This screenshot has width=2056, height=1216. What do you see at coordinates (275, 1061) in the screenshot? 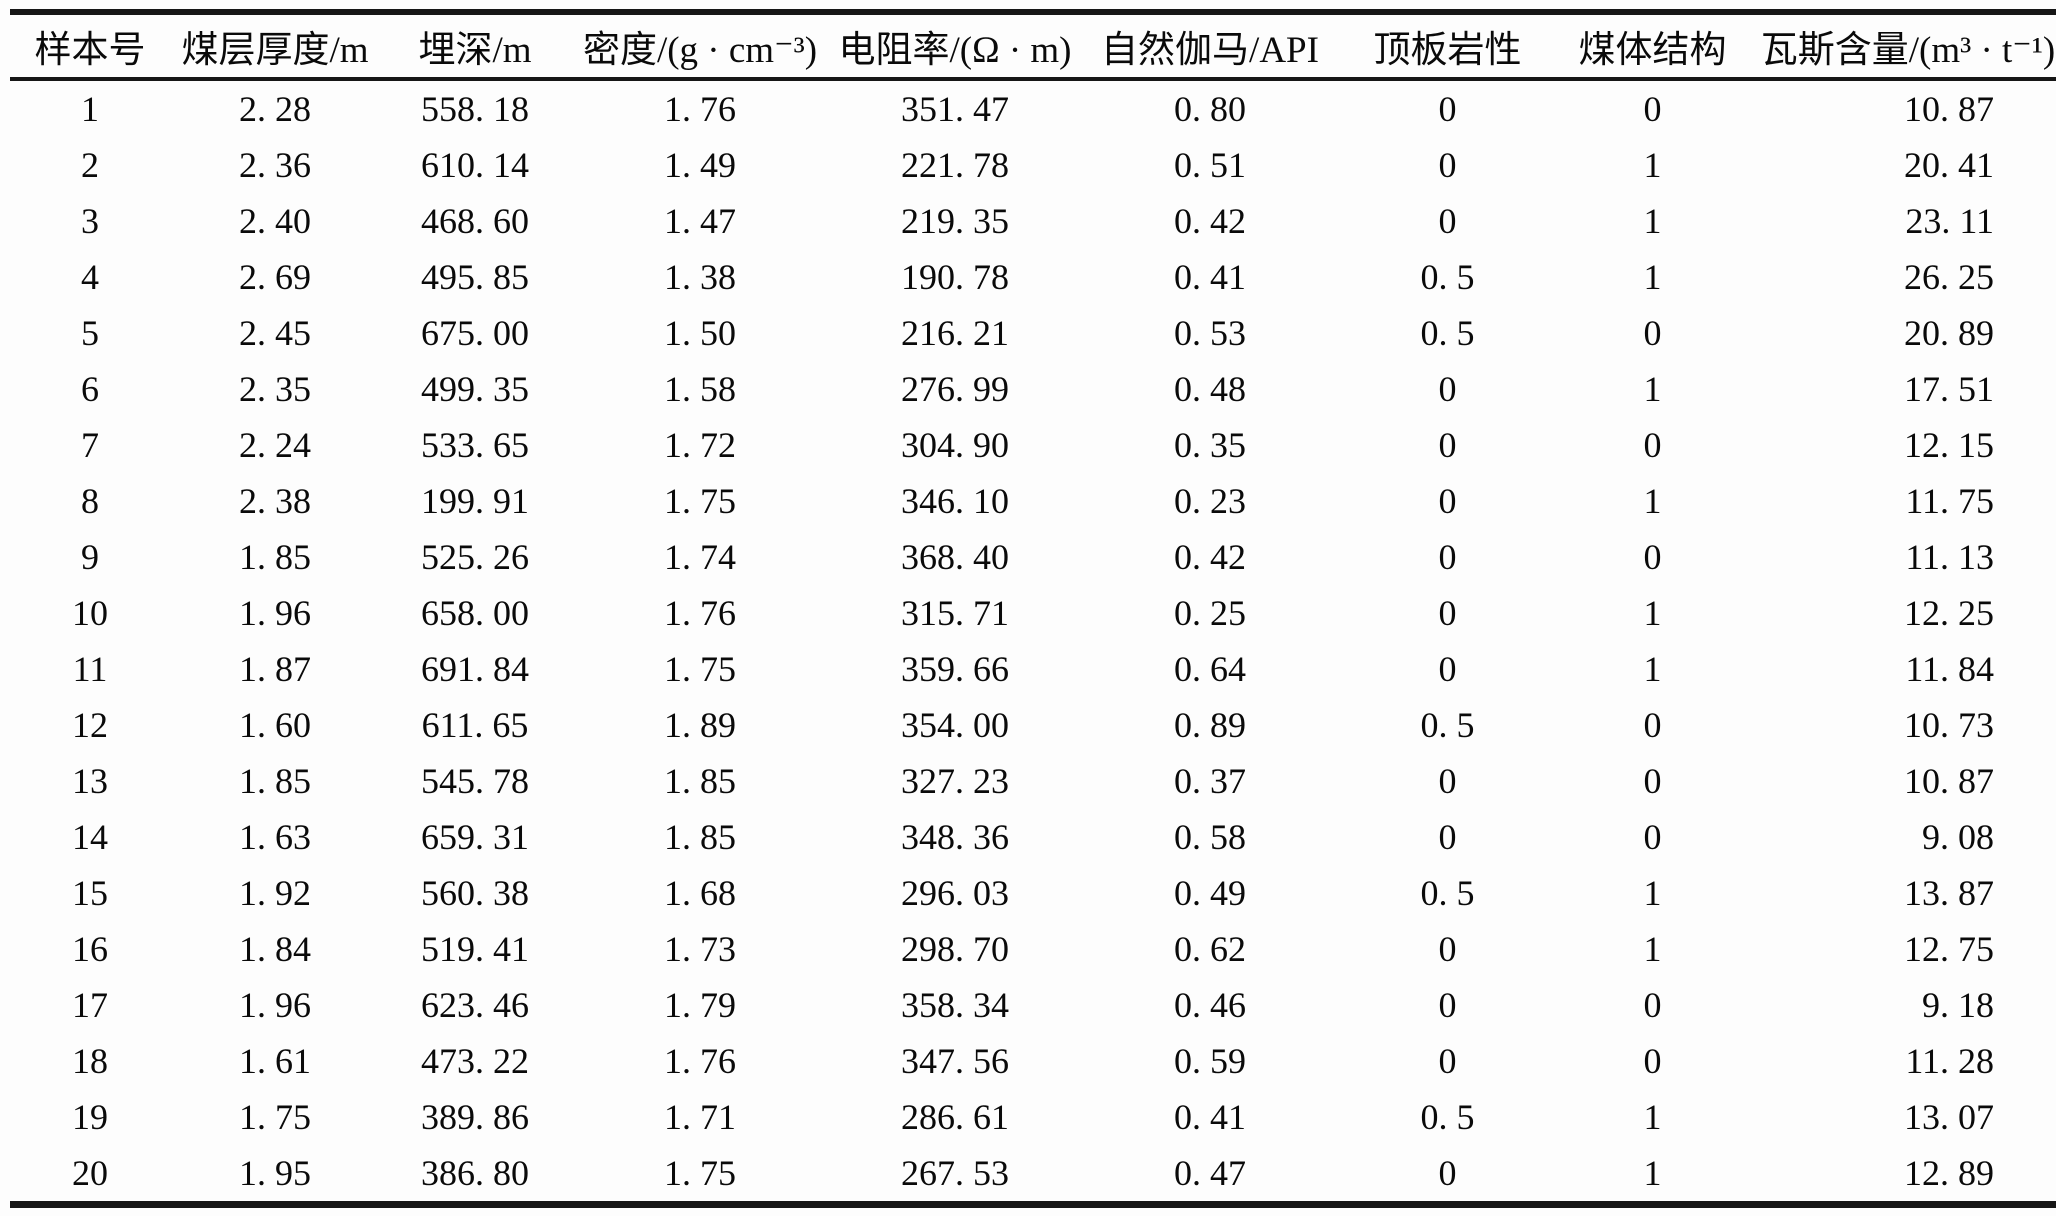
I see `cell: 1. 61` at bounding box center [275, 1061].